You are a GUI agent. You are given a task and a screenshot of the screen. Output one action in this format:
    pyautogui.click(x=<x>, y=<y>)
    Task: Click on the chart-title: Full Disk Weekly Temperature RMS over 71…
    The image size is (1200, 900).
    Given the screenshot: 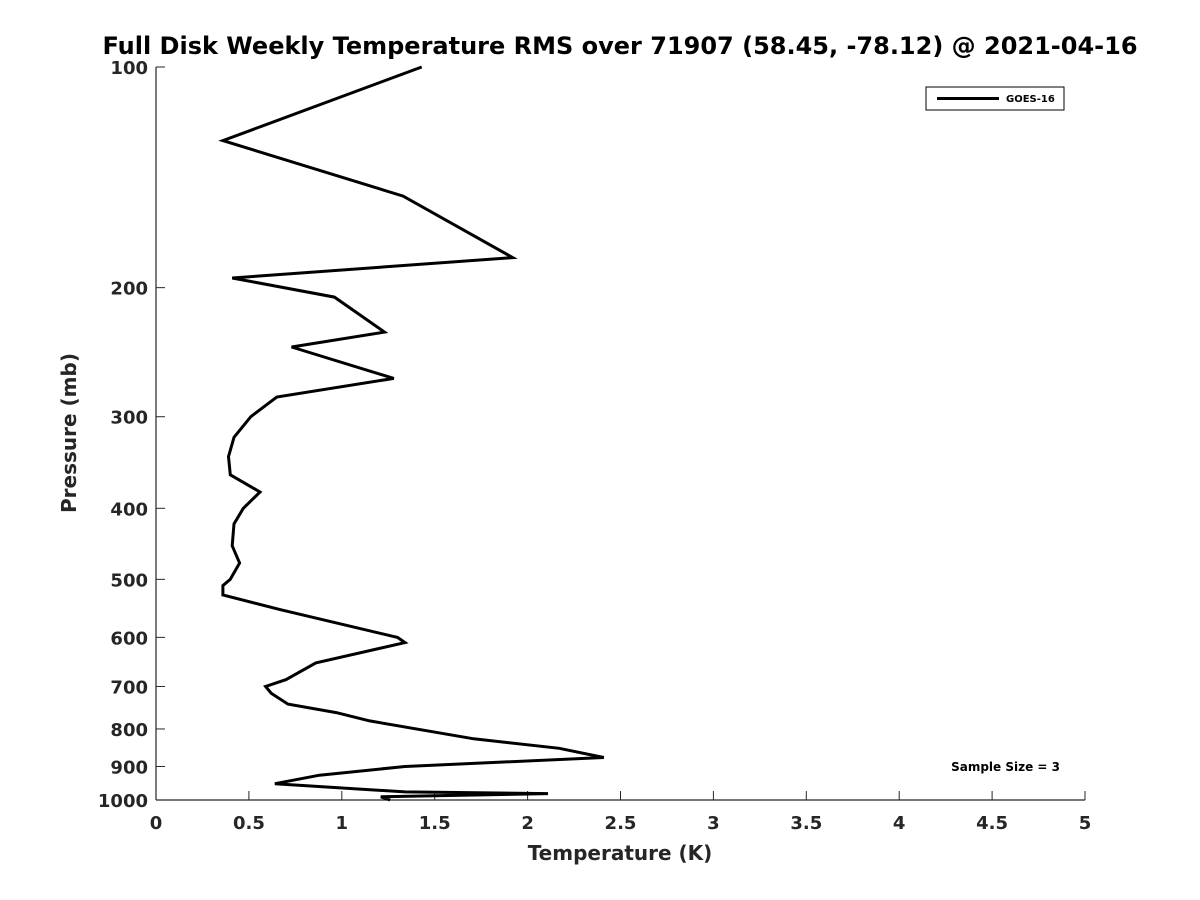 What is the action you would take?
    pyautogui.click(x=619, y=46)
    